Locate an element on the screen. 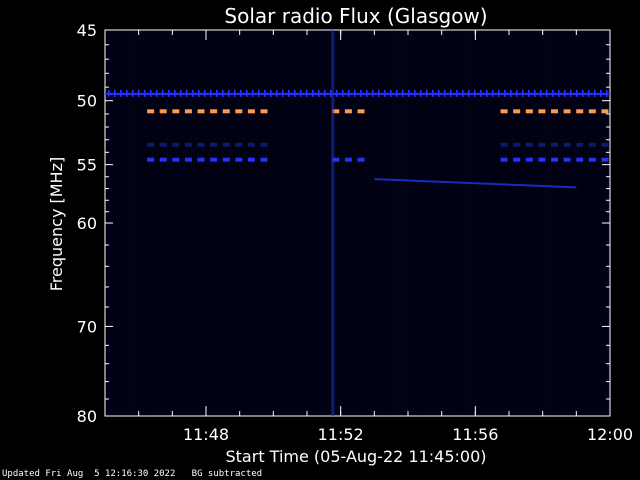 This screenshot has width=640, height=480. bg-subtracted-note: BG subtracted is located at coordinates (227, 474).